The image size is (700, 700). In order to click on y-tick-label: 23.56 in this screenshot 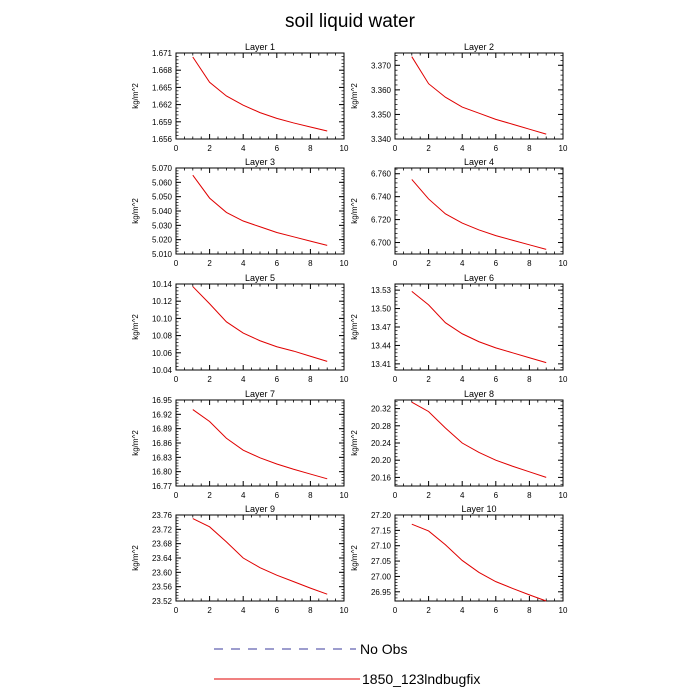, I will do `click(162, 587)`.